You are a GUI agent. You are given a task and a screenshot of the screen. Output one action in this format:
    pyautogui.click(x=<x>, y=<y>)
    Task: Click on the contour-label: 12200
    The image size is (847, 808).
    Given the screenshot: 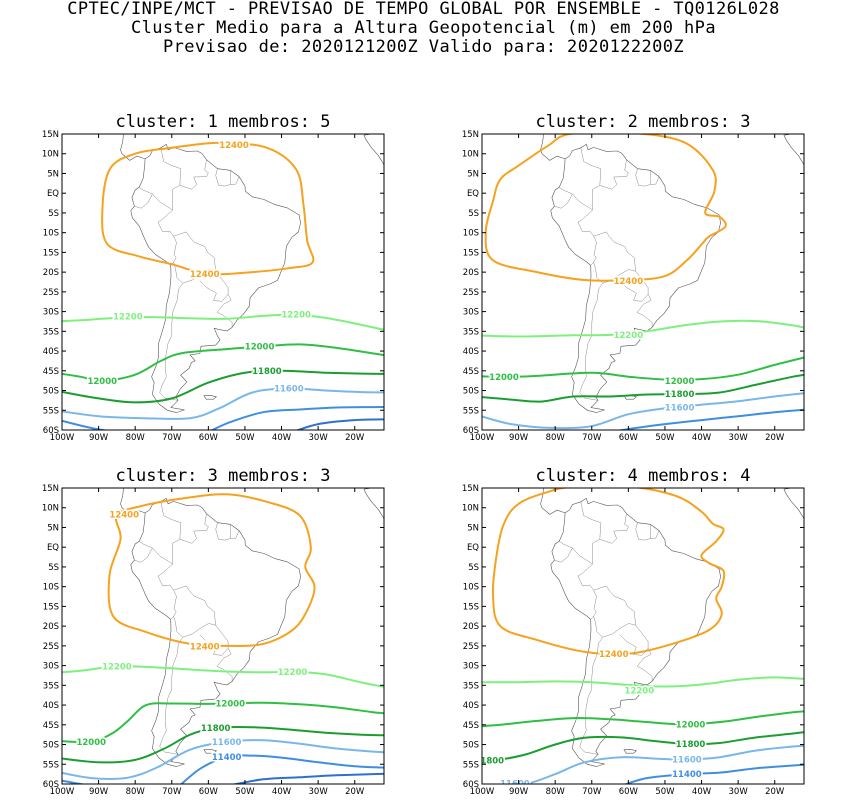 What is the action you would take?
    pyautogui.click(x=629, y=336)
    